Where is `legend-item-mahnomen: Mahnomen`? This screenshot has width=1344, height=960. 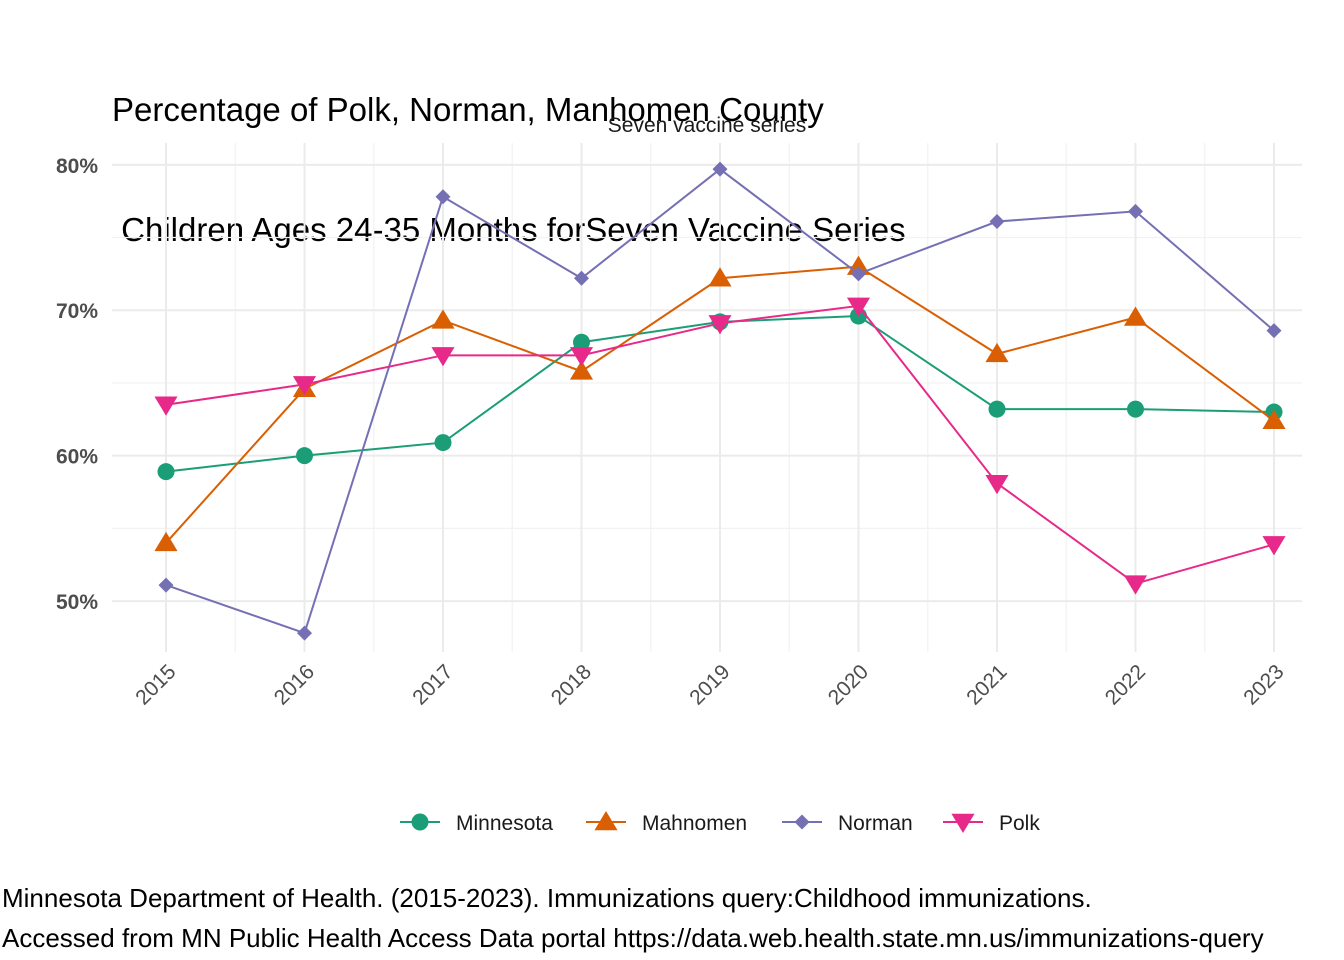
legend-item-mahnomen: Mahnomen is located at coordinates (666, 823).